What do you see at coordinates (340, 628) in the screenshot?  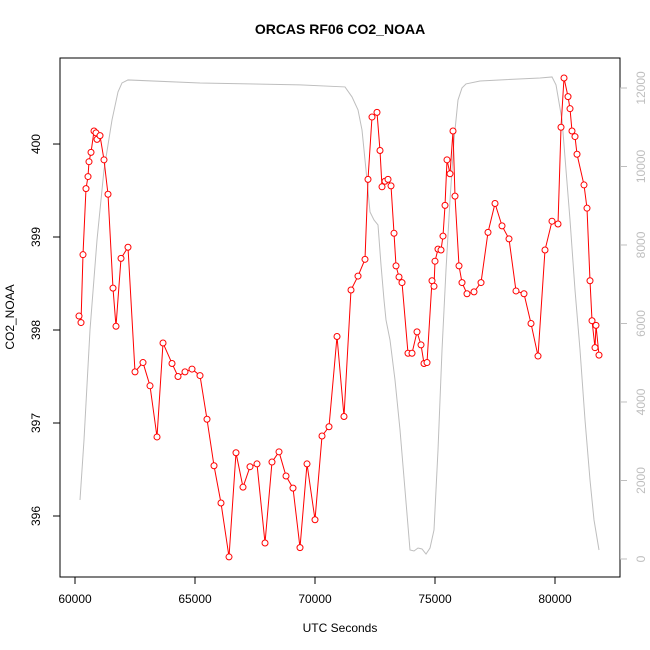 I see `x-axis-label: UTC Seconds` at bounding box center [340, 628].